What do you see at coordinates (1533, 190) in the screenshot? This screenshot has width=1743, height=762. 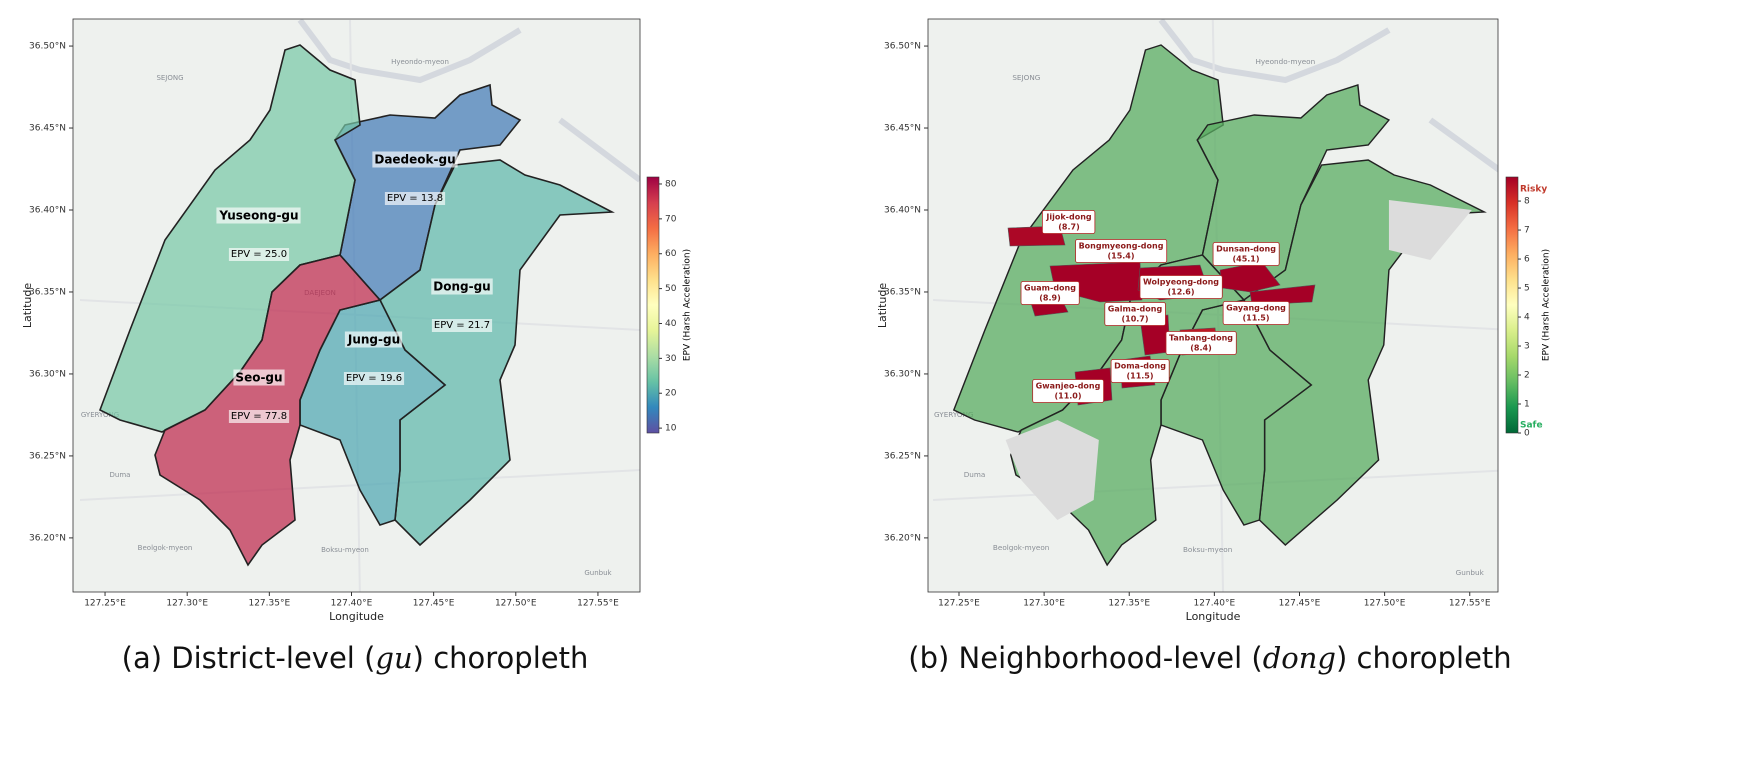 I see `colorbar-top-label: Risky` at bounding box center [1533, 190].